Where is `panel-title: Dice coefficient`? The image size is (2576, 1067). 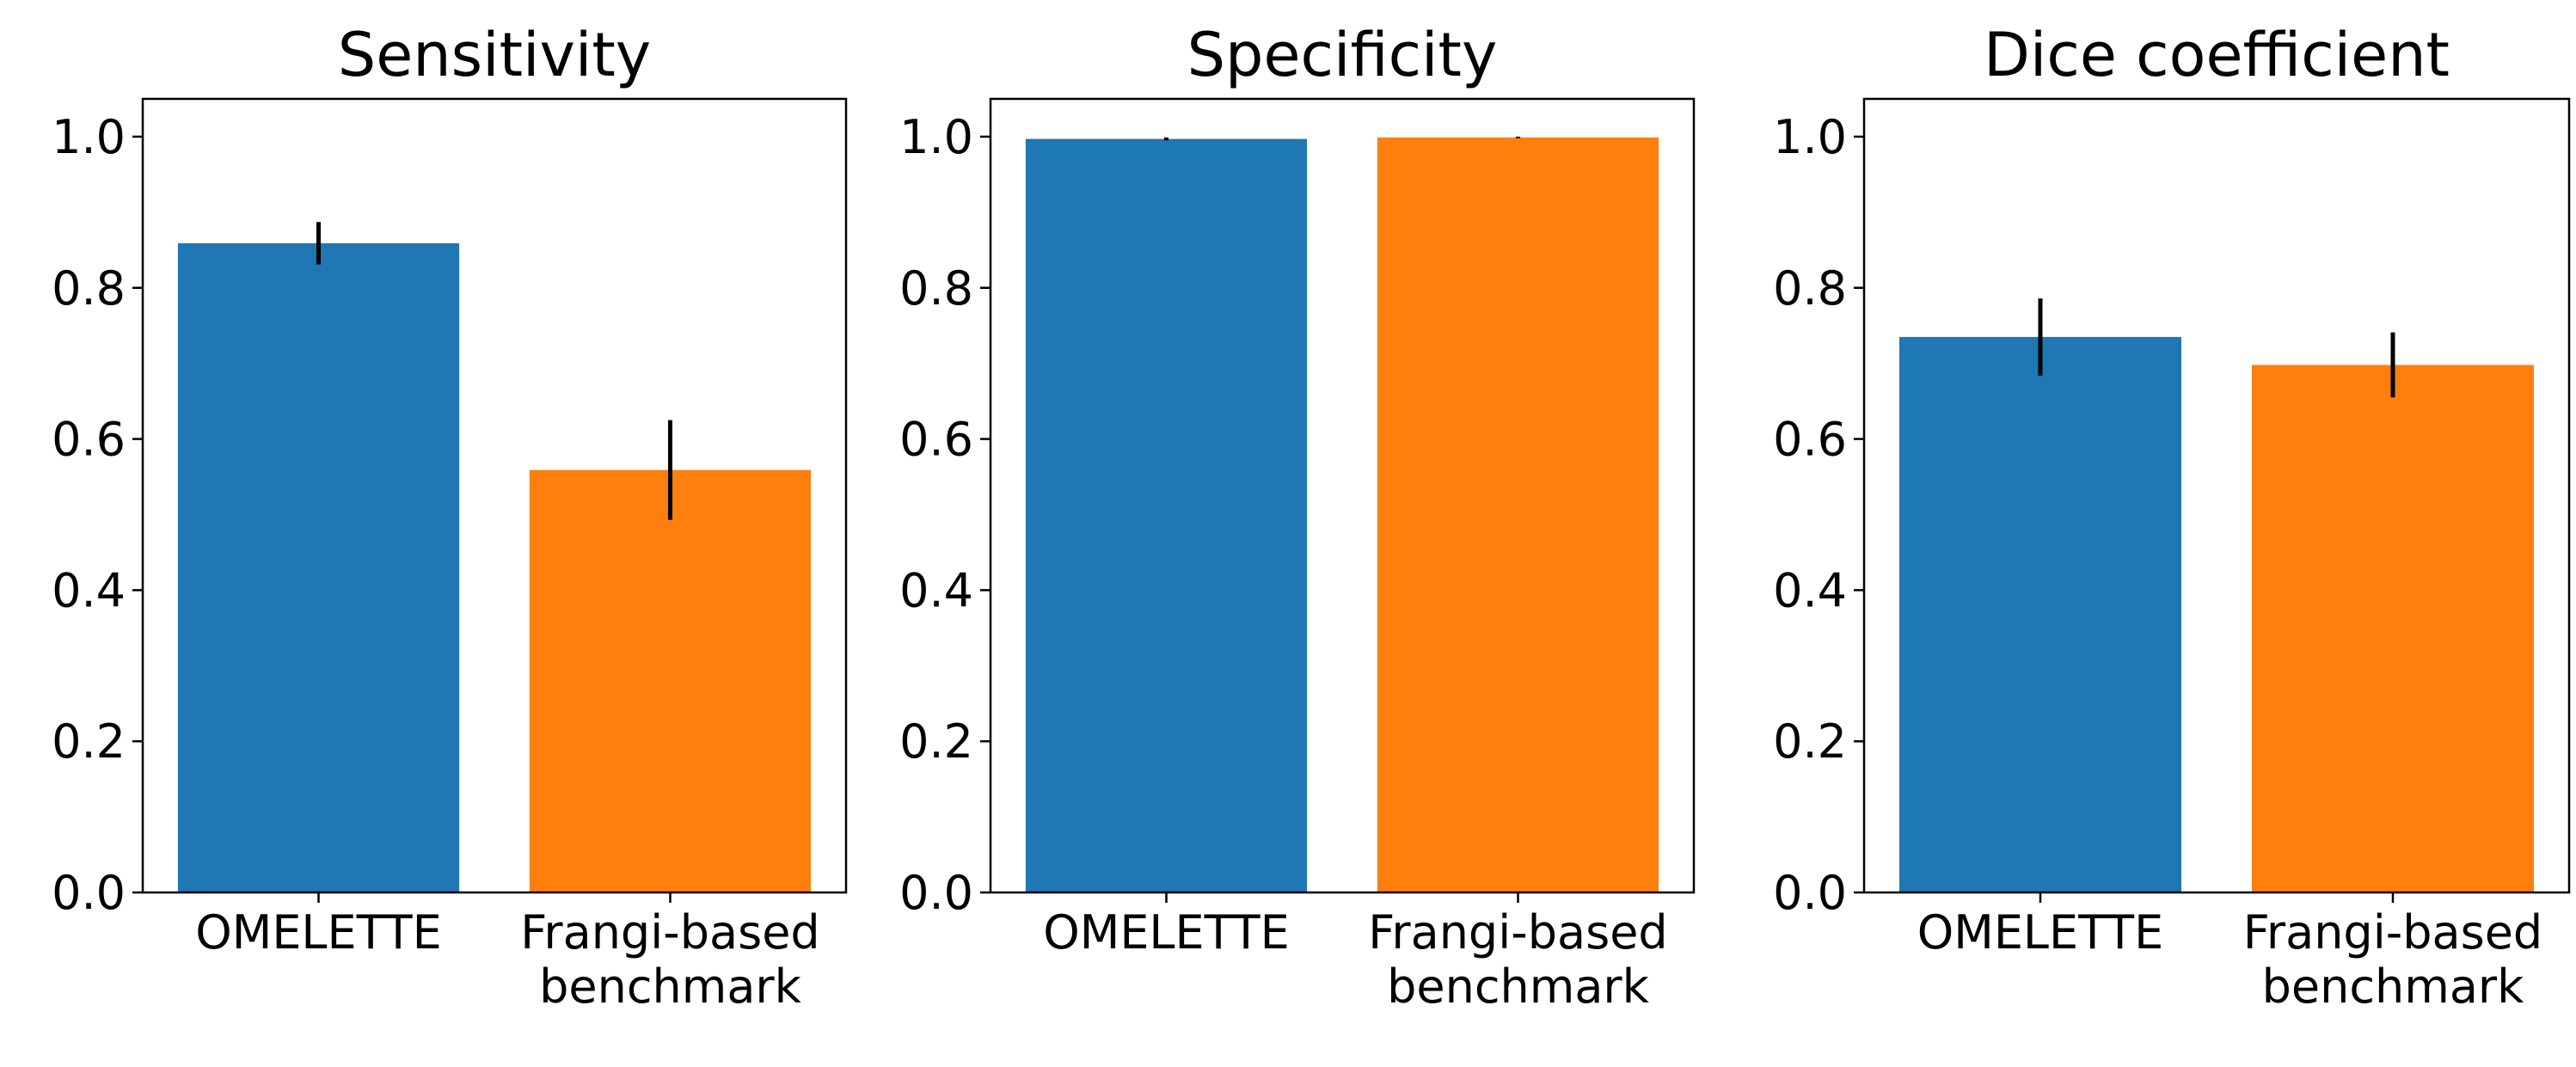
panel-title: Dice coefficient is located at coordinates (2217, 55).